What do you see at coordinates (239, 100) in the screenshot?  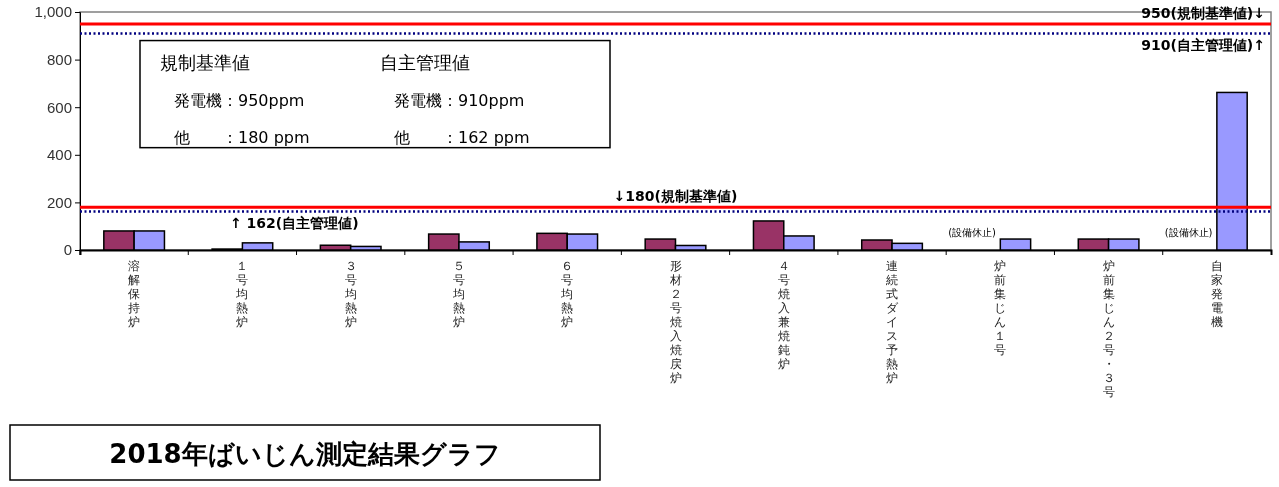 I see `annotation: 発電機：950ppm` at bounding box center [239, 100].